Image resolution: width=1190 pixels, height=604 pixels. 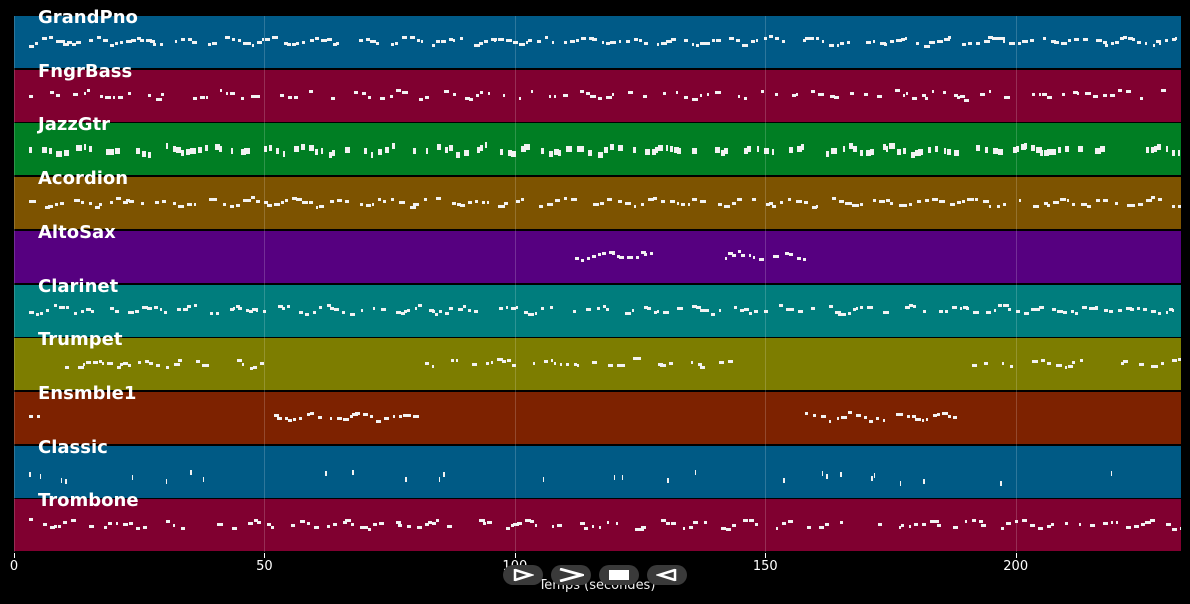 I want to click on track-label: FngrBass, so click(x=85, y=71).